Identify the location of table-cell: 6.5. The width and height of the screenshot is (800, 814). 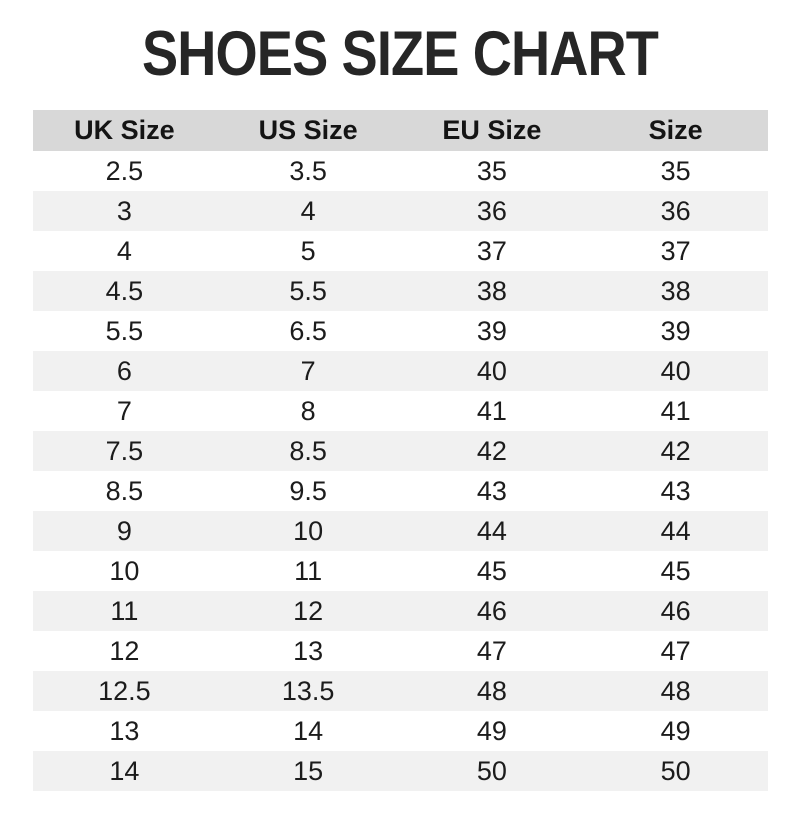
(308, 331).